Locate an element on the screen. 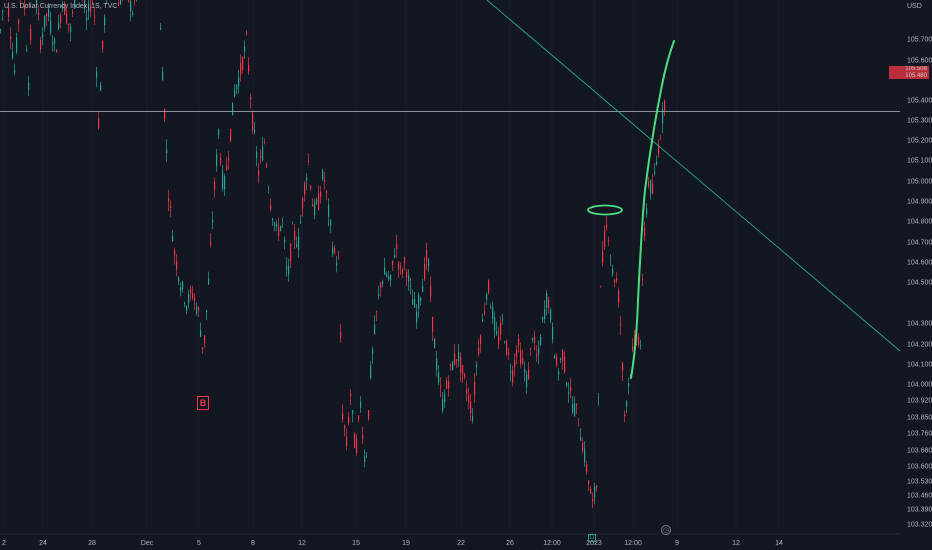 The height and width of the screenshot is (550, 932). price-badge-value-2: 105.480 is located at coordinates (916, 75).